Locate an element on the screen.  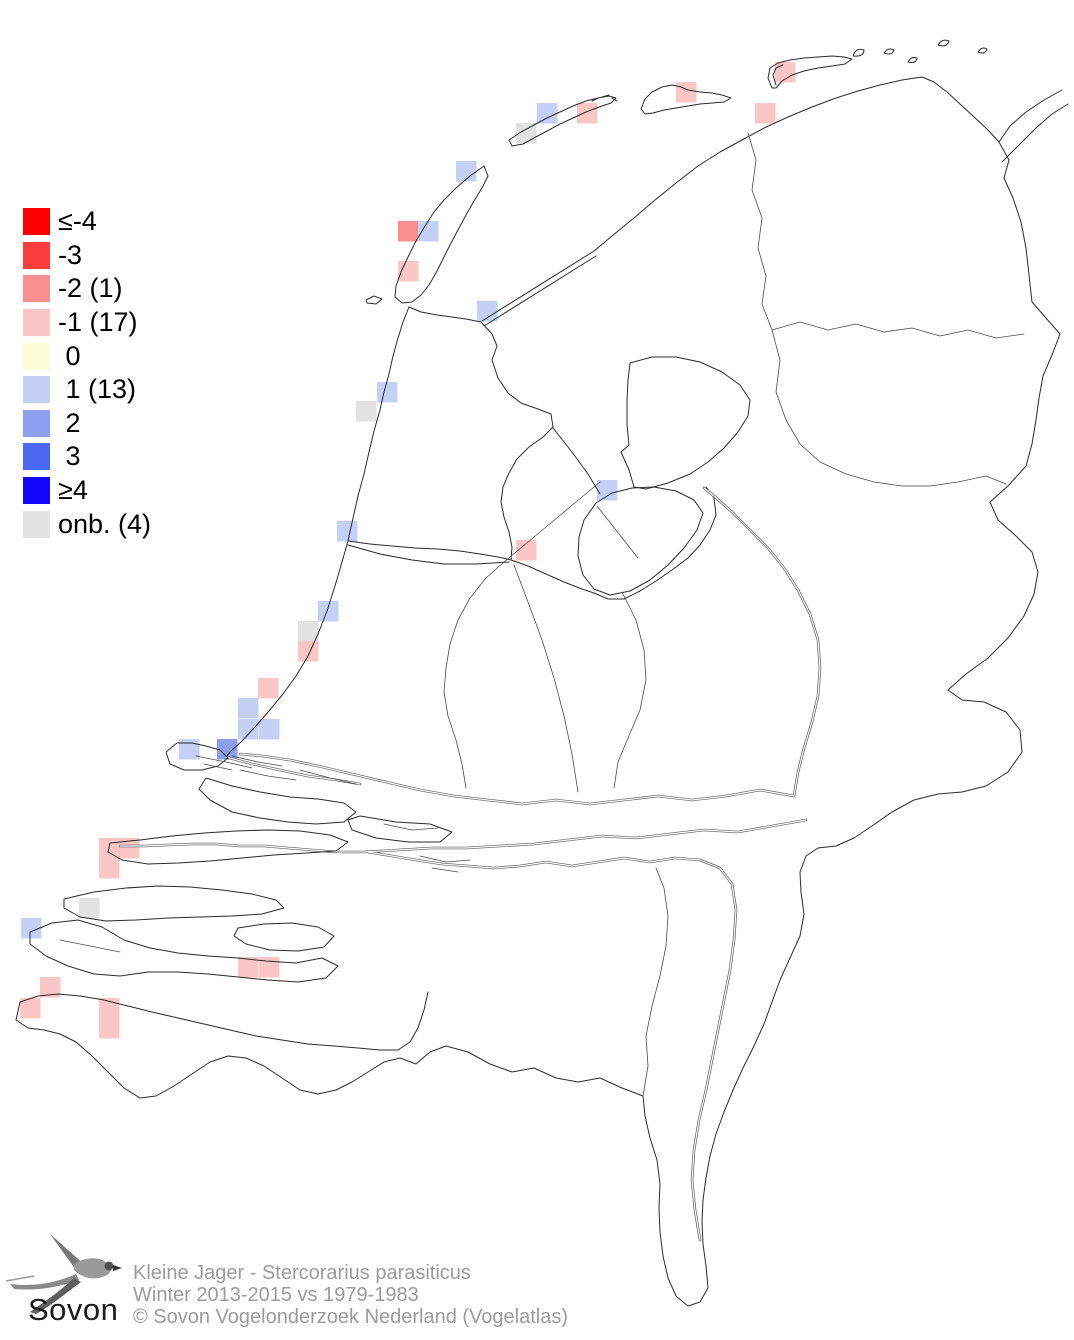
legend-label: 0 is located at coordinates (69, 355).